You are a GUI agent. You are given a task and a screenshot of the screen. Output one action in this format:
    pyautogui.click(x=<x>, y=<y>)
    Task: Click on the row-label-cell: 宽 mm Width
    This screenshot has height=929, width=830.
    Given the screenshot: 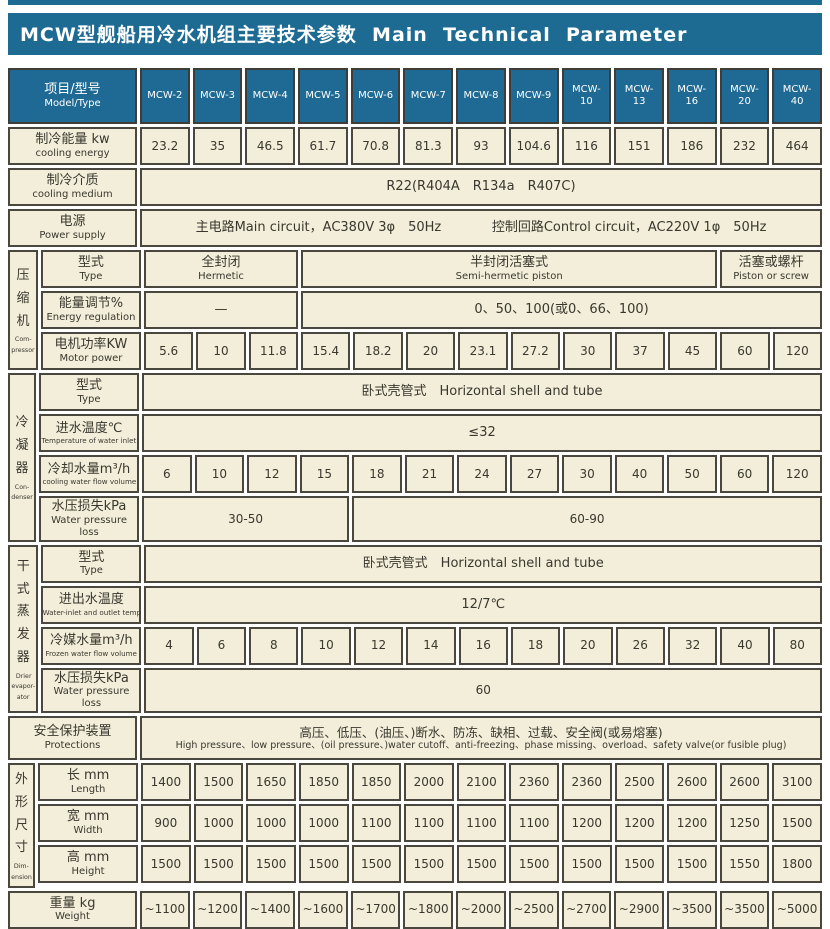 What is the action you would take?
    pyautogui.click(x=88, y=823)
    